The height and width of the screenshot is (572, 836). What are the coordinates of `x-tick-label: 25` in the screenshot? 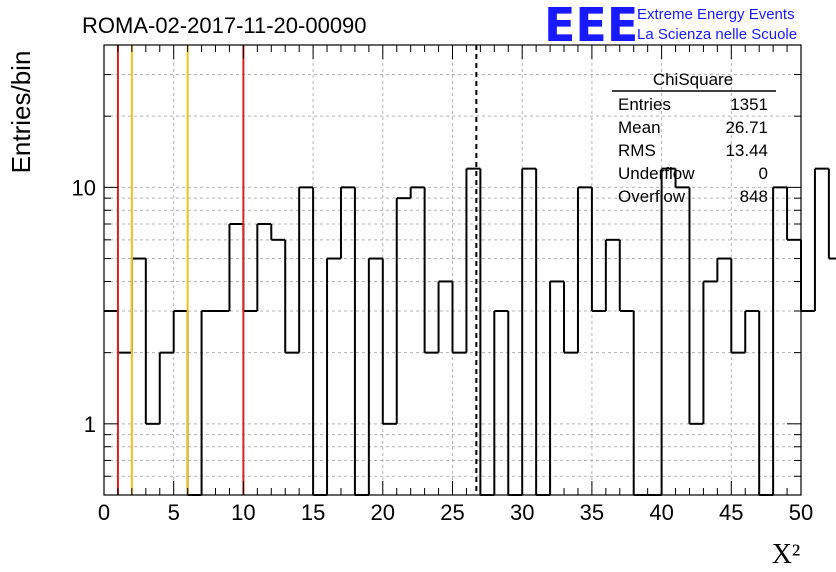 It's located at (452, 512).